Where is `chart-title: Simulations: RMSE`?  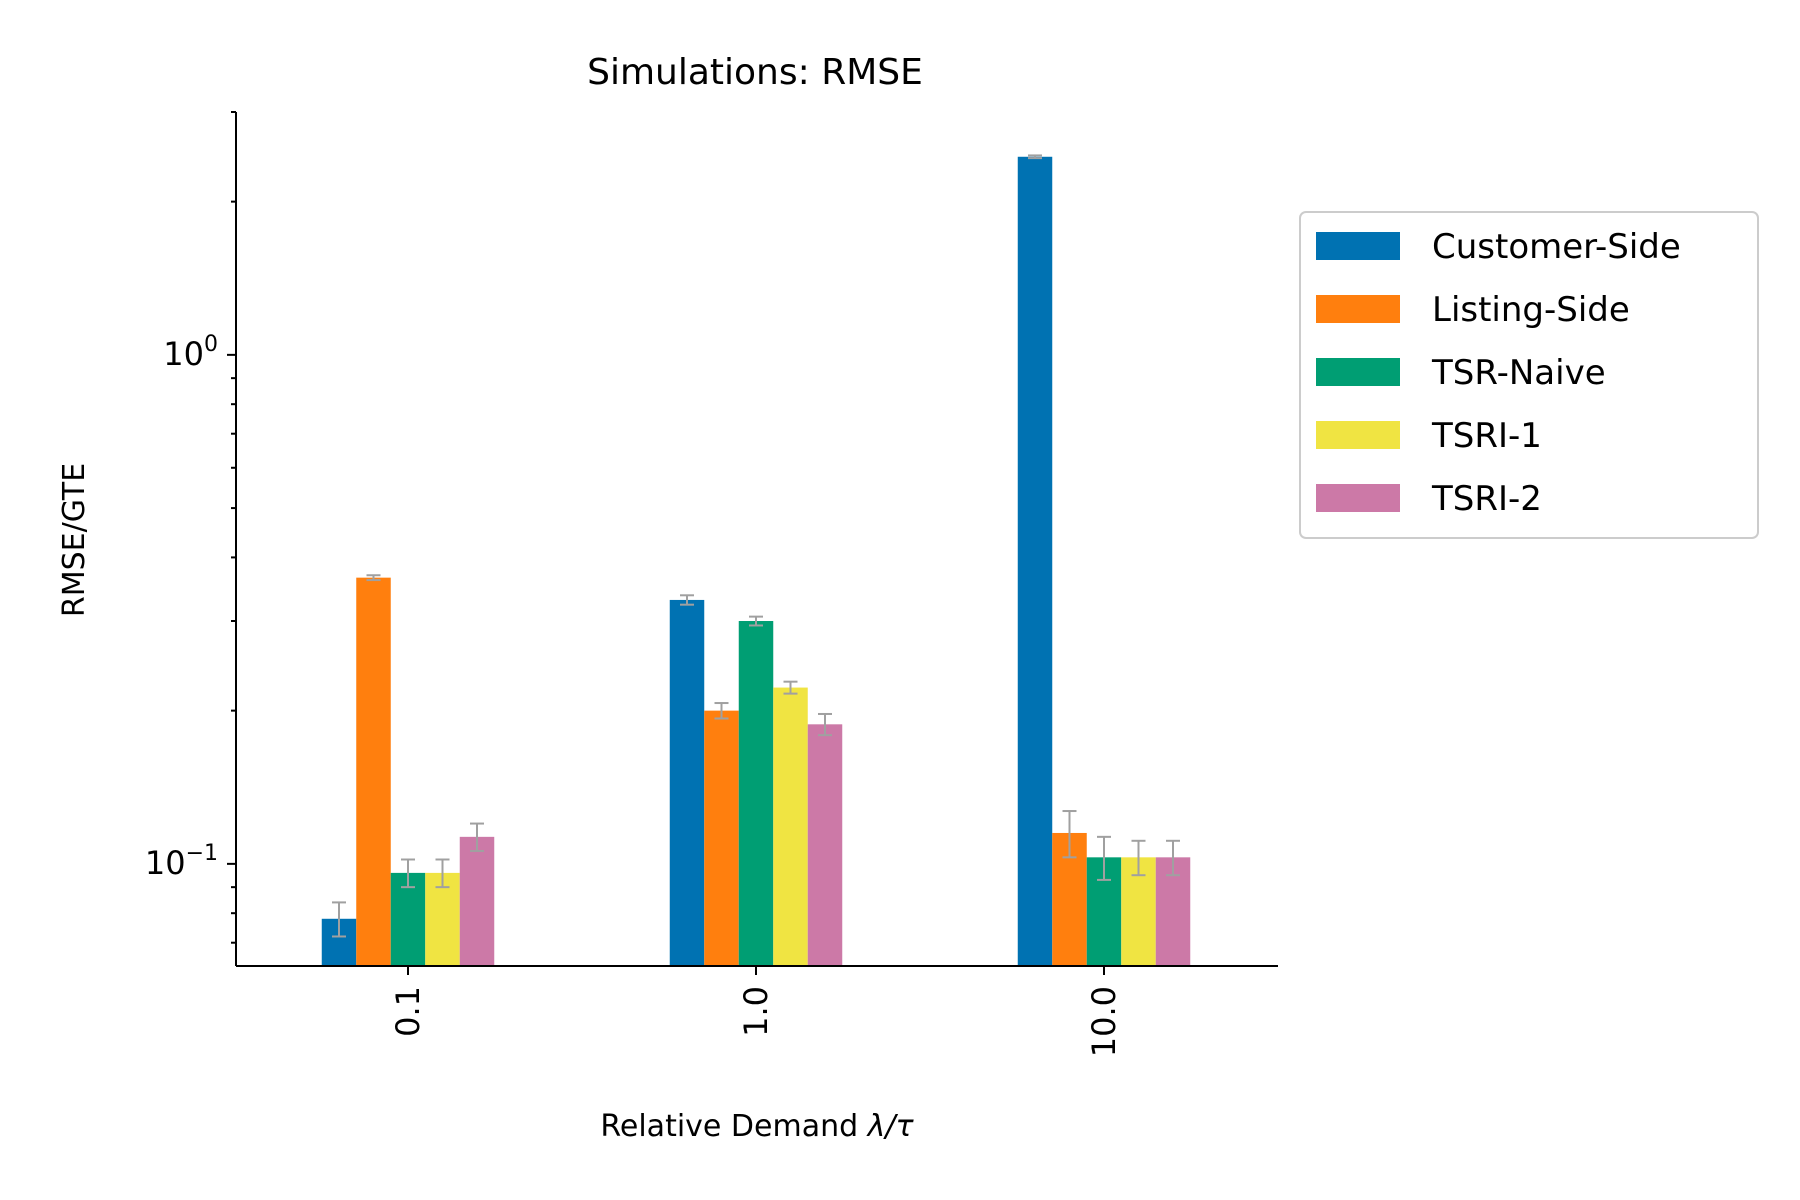
chart-title: Simulations: RMSE is located at coordinates (755, 72).